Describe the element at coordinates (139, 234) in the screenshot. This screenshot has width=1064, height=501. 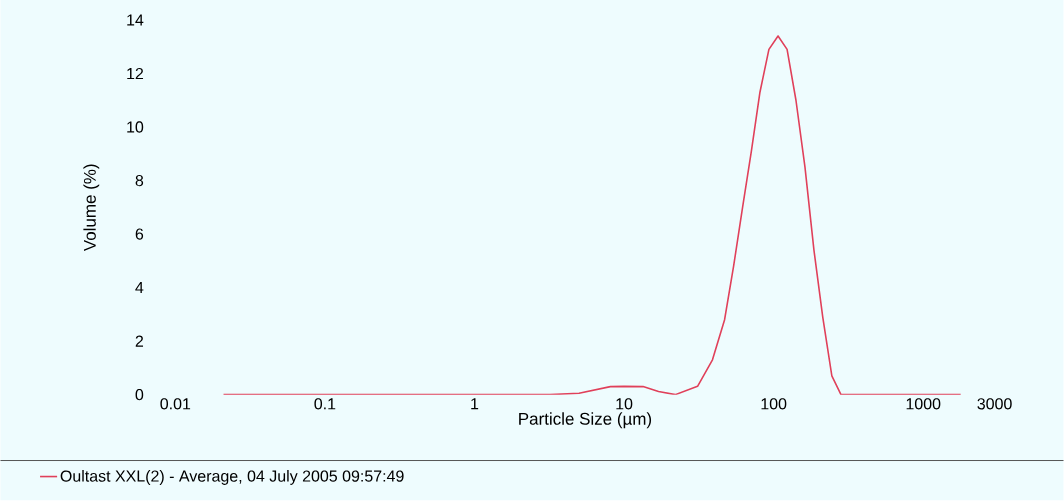
I see `y-tick-label: 6` at that location.